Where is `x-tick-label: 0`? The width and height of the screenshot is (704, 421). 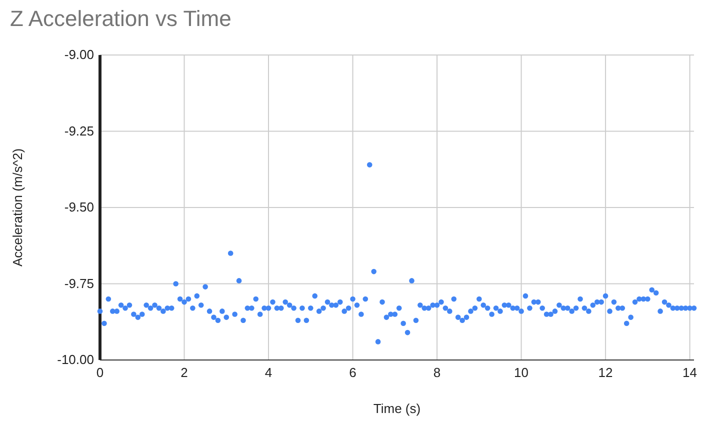
x-tick-label: 0 is located at coordinates (100, 372).